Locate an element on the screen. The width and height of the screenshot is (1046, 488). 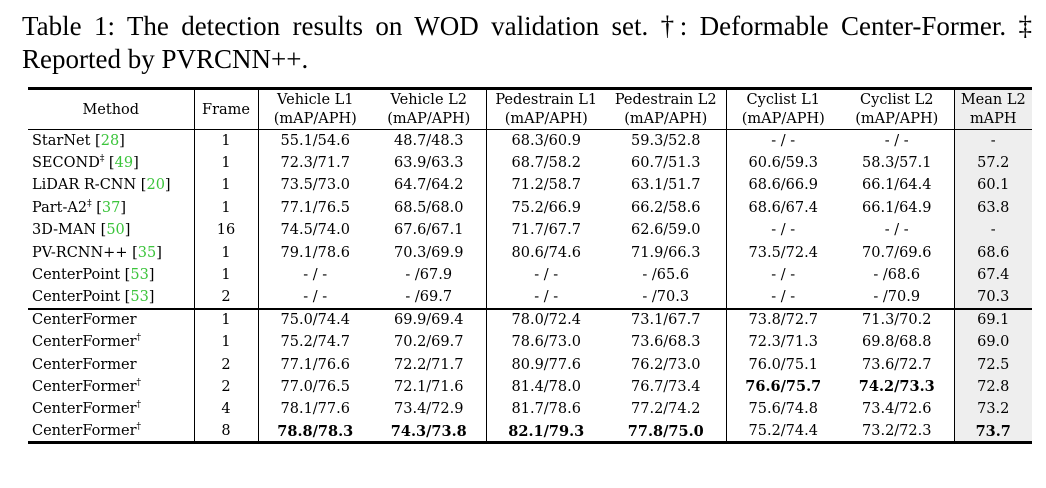
cell-p1: 80.9/77.6 is located at coordinates (545, 364).